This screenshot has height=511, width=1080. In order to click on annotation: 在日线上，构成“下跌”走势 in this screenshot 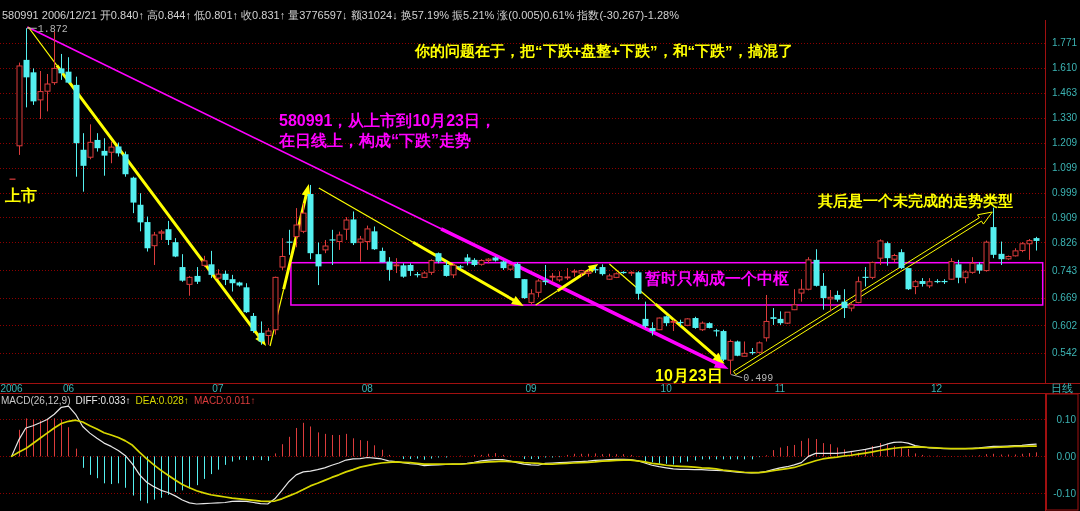, I will do `click(374, 140)`.